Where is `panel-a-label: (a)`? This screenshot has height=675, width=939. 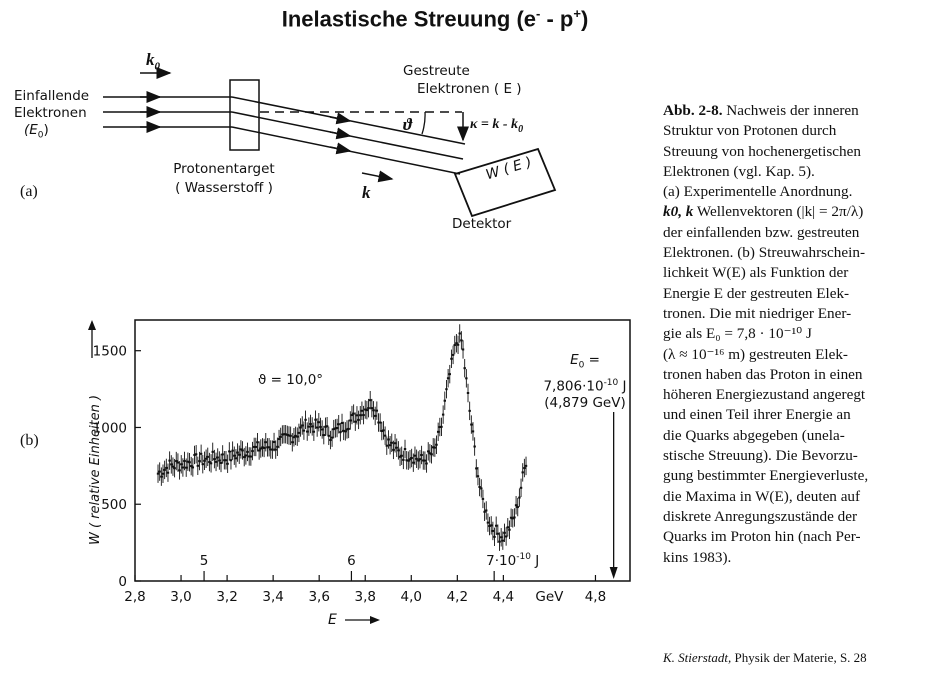 panel-a-label: (a) is located at coordinates (29, 191).